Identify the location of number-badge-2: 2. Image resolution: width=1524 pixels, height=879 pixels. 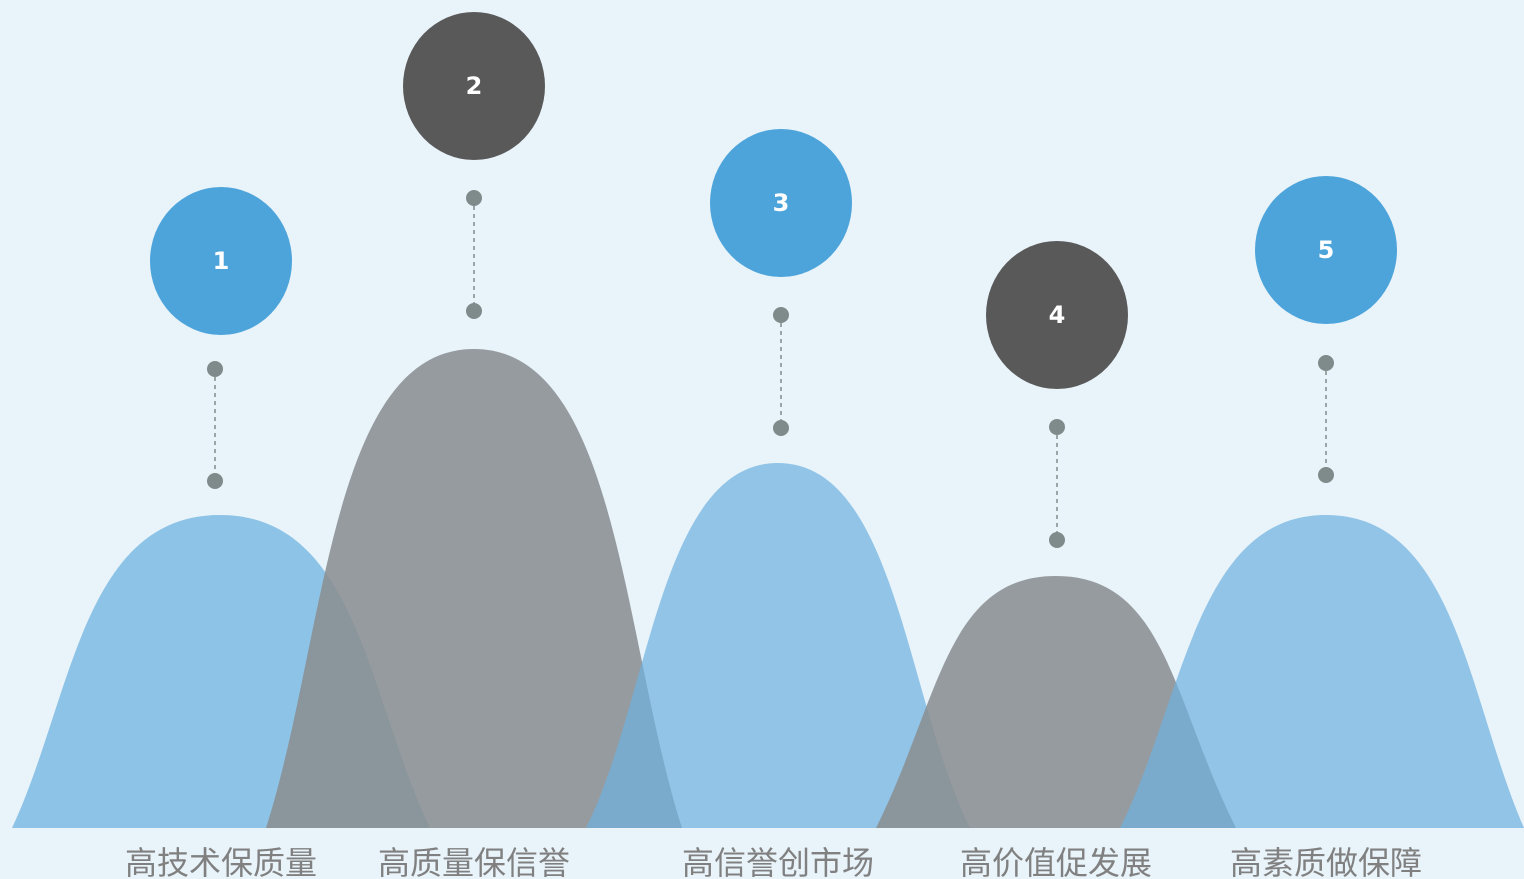
(474, 86).